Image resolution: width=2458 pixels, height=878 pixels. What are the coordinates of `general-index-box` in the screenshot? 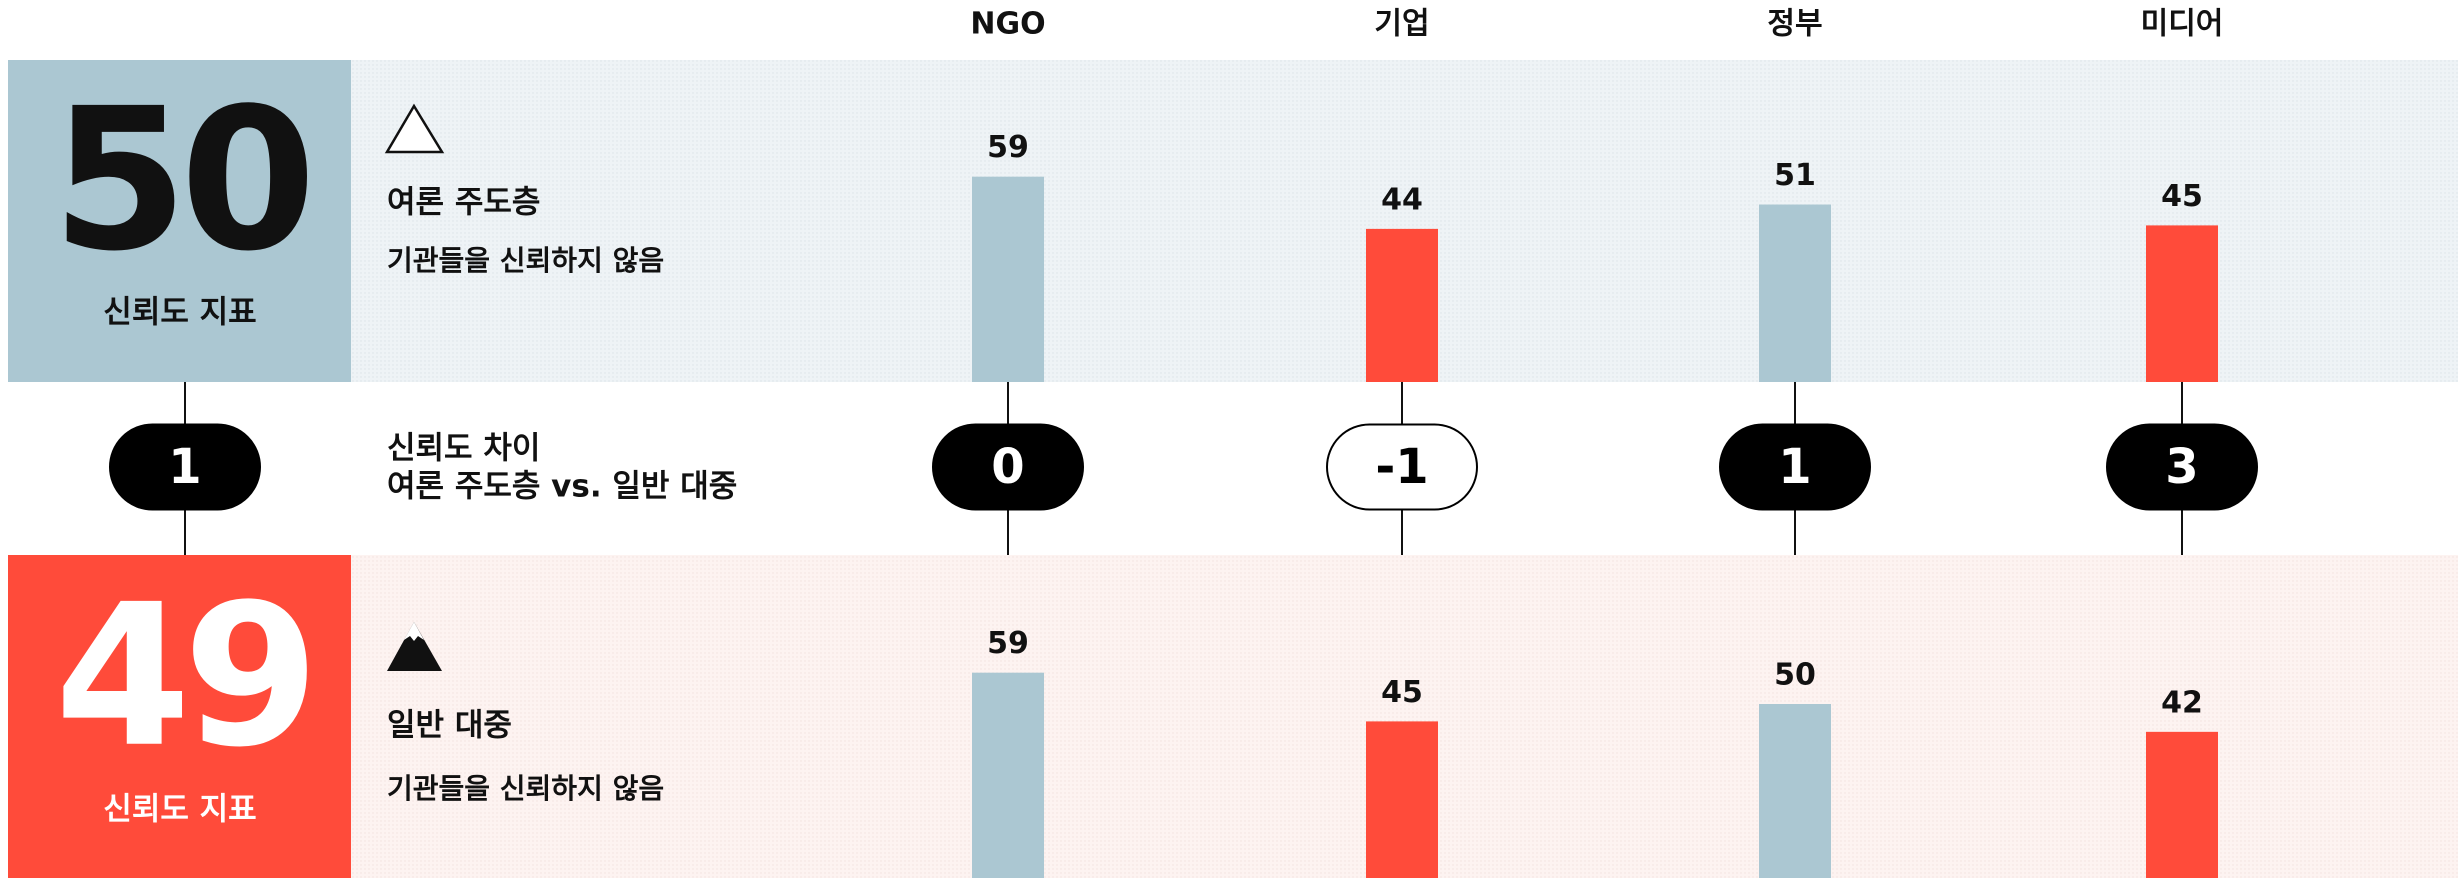 It's located at (179, 716).